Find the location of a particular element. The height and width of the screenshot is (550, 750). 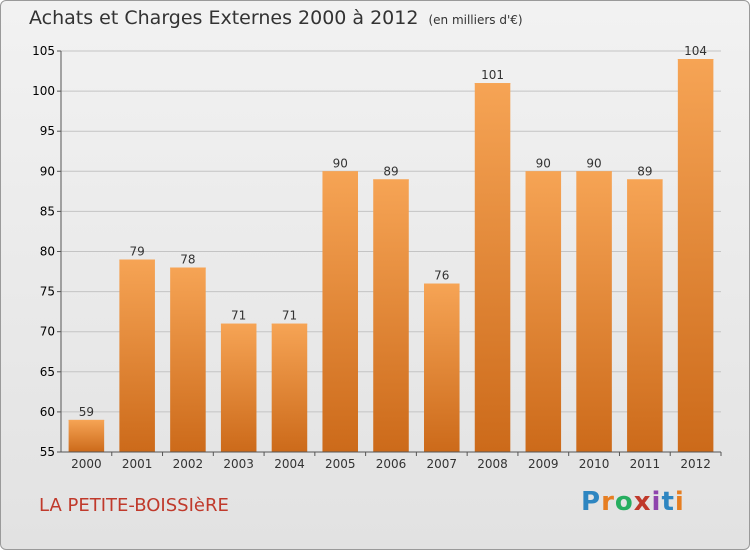

value-label: 101 is located at coordinates (492, 75).